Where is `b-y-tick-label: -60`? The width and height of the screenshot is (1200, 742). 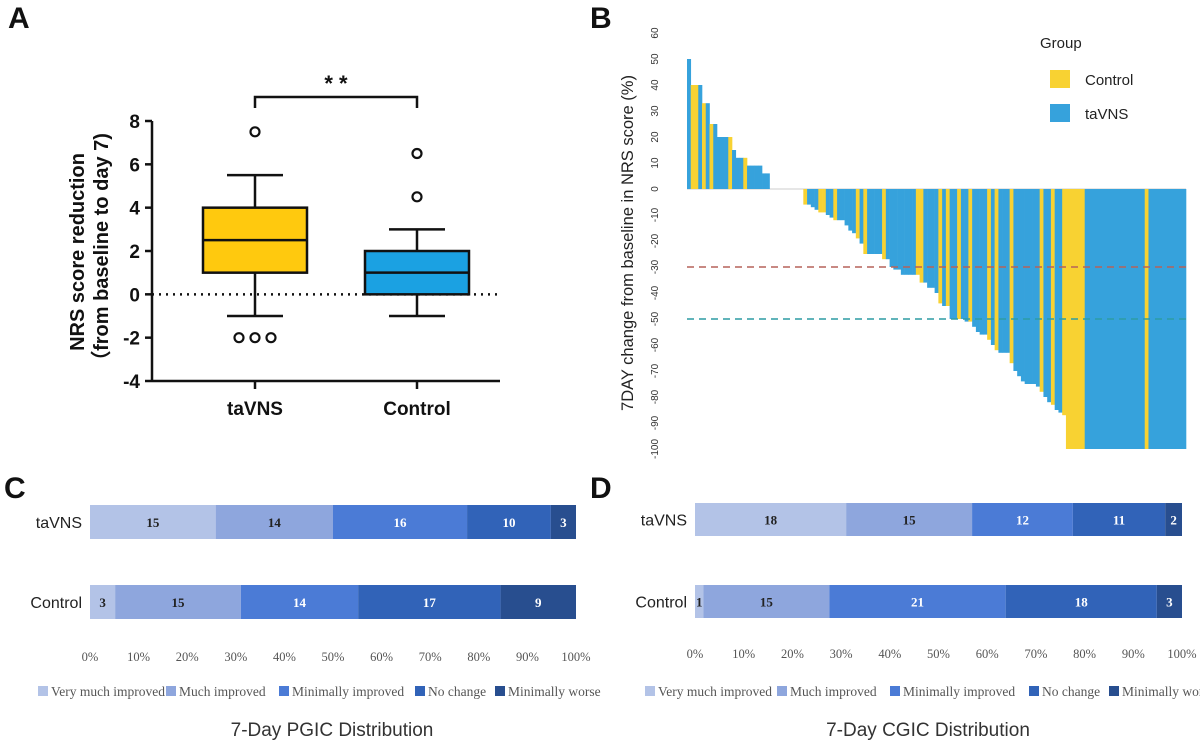 b-y-tick-label: -60 is located at coordinates (655, 344).